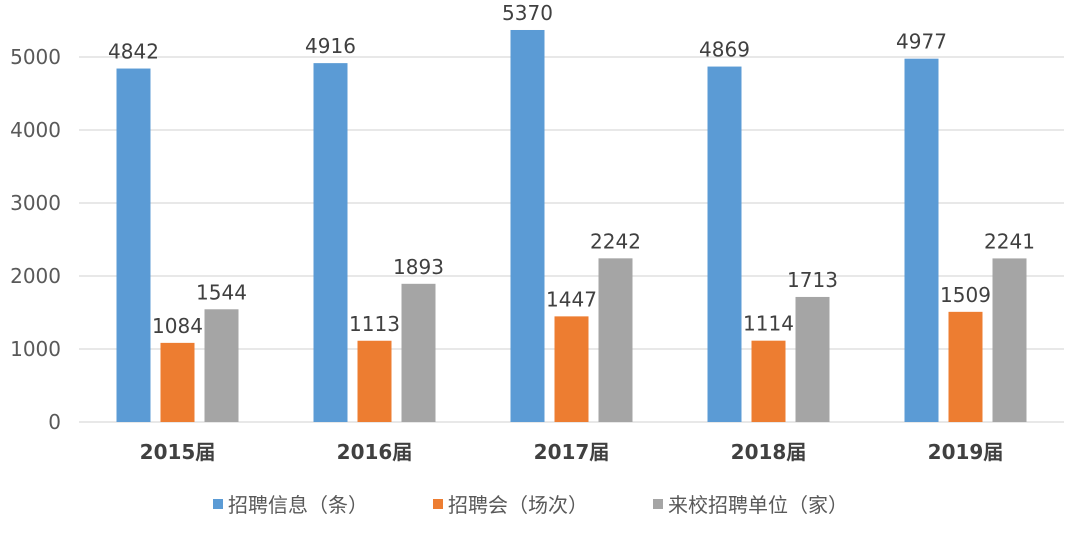  Describe the element at coordinates (965, 295) in the screenshot. I see `data-label: 1509` at that location.